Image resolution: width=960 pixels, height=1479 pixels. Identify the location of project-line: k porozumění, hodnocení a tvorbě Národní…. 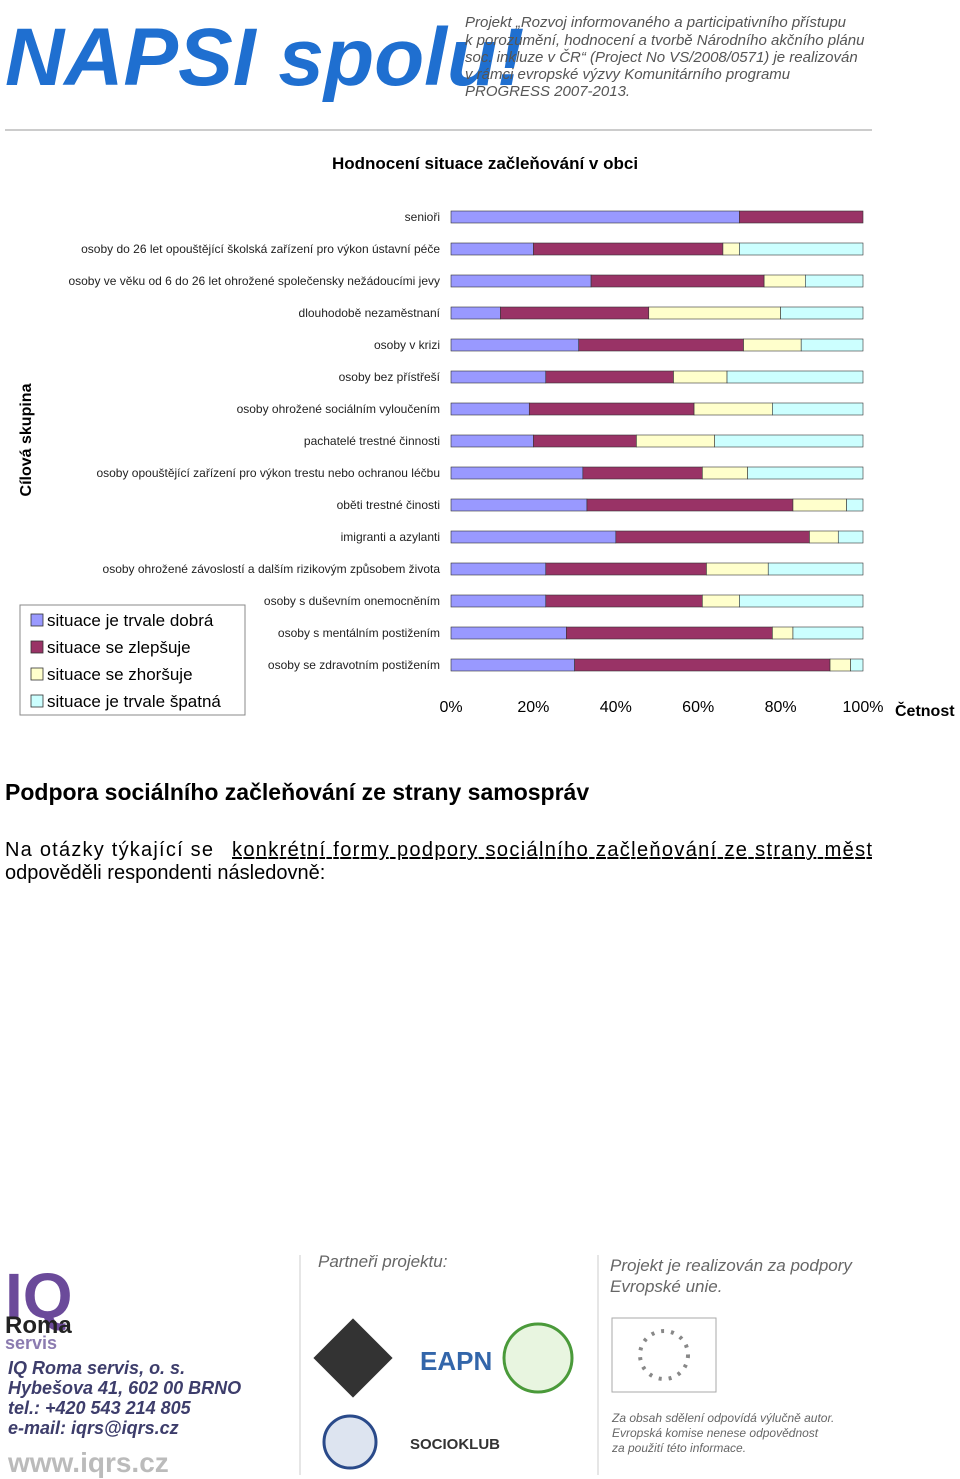
(665, 40).